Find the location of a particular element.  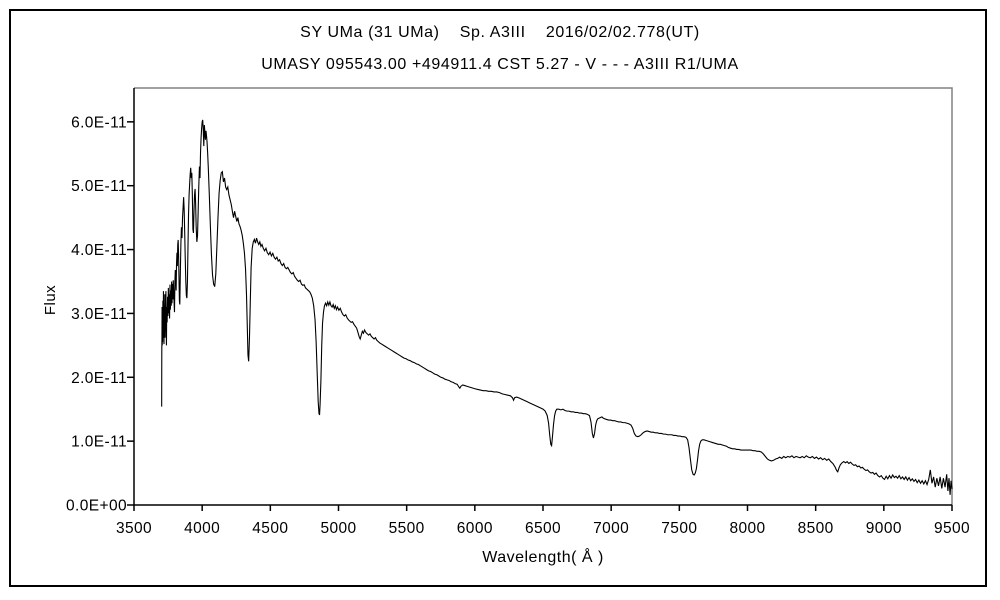

x-tick-label: 4500 is located at coordinates (270, 528).